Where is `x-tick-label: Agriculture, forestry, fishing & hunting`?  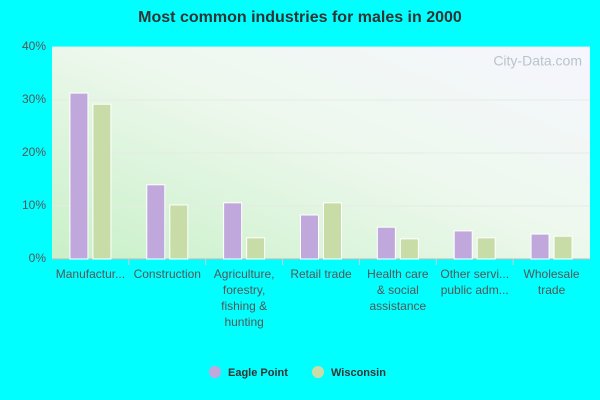 x-tick-label: Agriculture, forestry, fishing & hunting is located at coordinates (244, 298).